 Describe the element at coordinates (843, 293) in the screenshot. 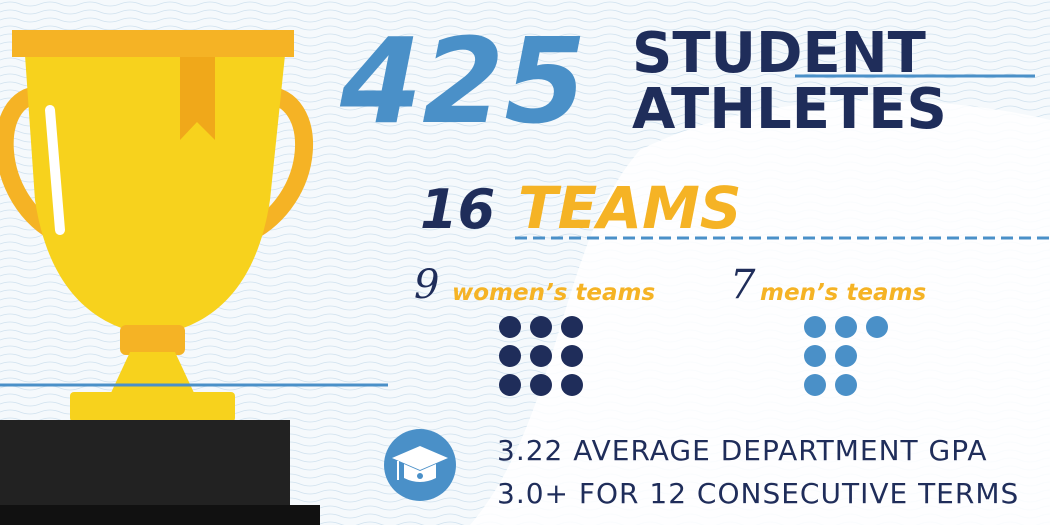

I see `men-label: men’s teams` at that location.